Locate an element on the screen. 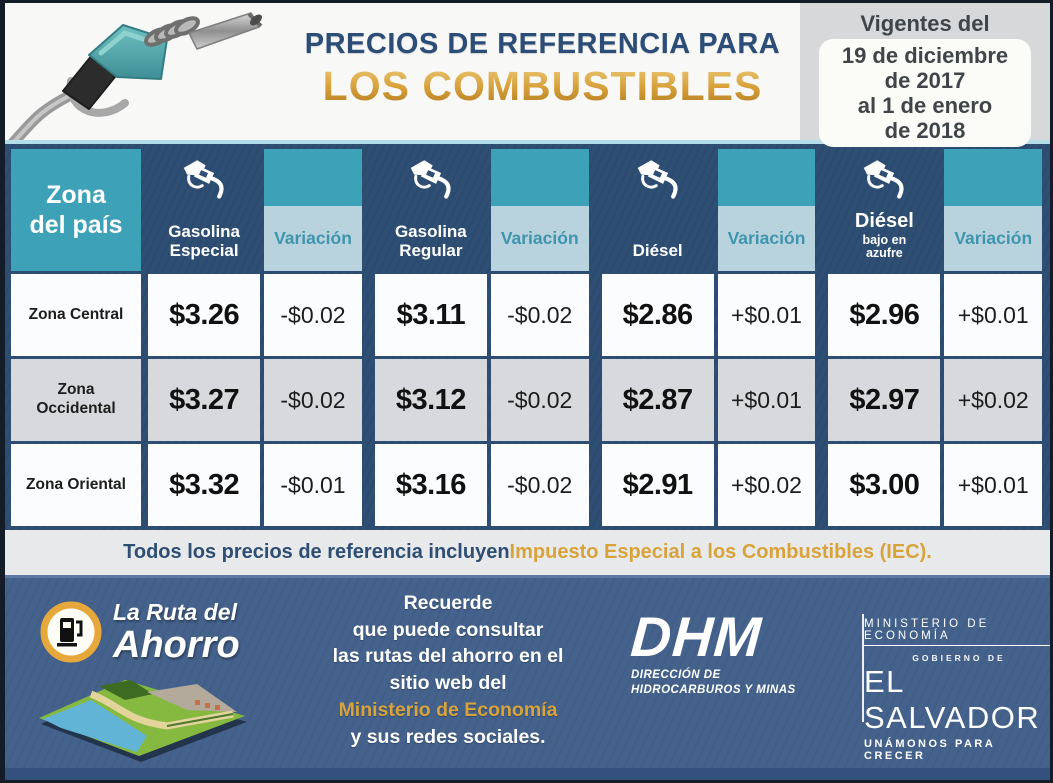 Image resolution: width=1053 pixels, height=783 pixels. column-header-label: Gasolina Especial is located at coordinates (204, 241).